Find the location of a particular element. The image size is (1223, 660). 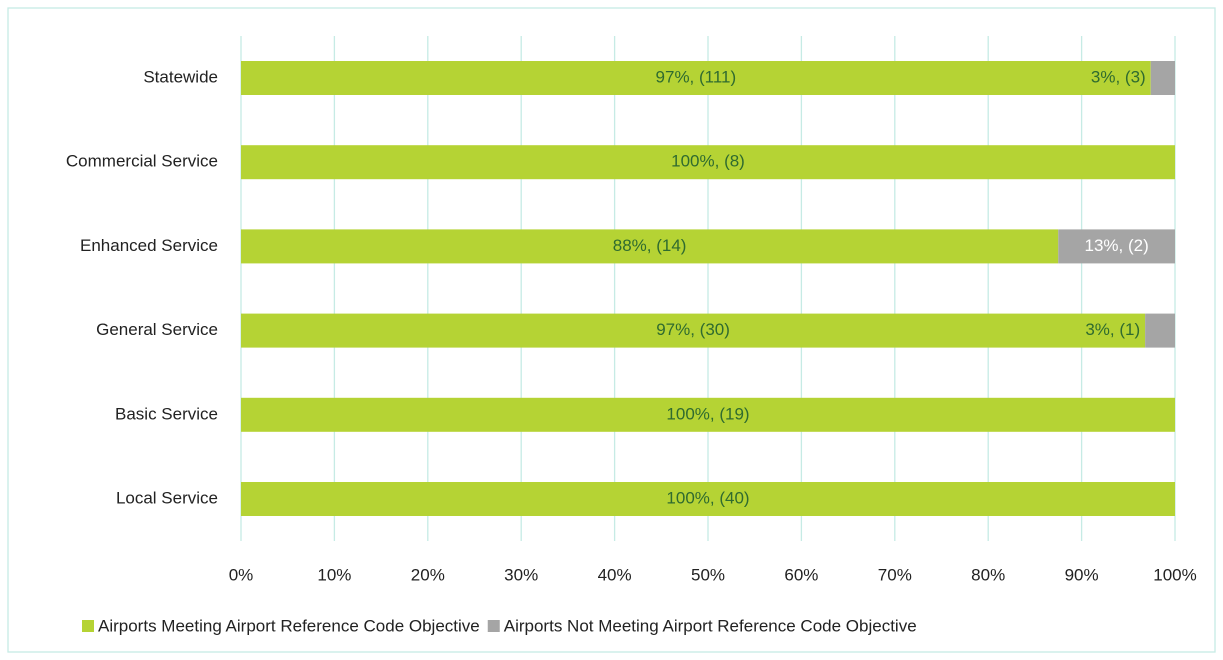

x-tick-label: 90% is located at coordinates (1082, 574).